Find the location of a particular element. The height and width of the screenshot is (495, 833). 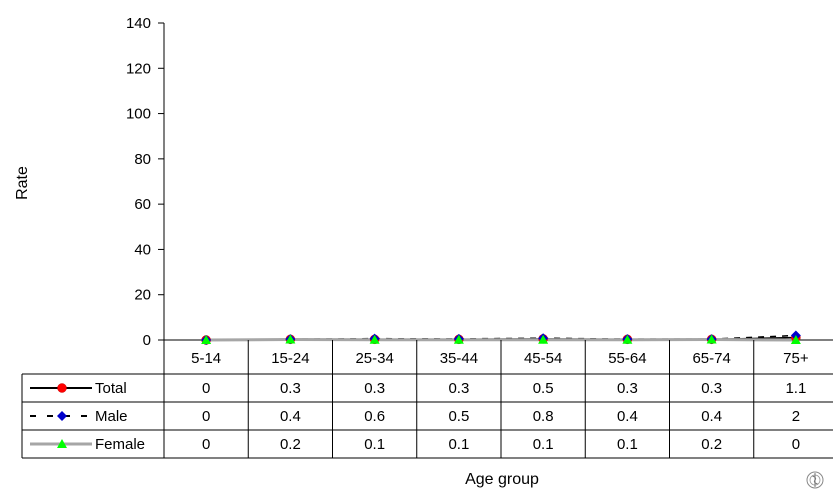

legend-entry: Total is located at coordinates (111, 388).